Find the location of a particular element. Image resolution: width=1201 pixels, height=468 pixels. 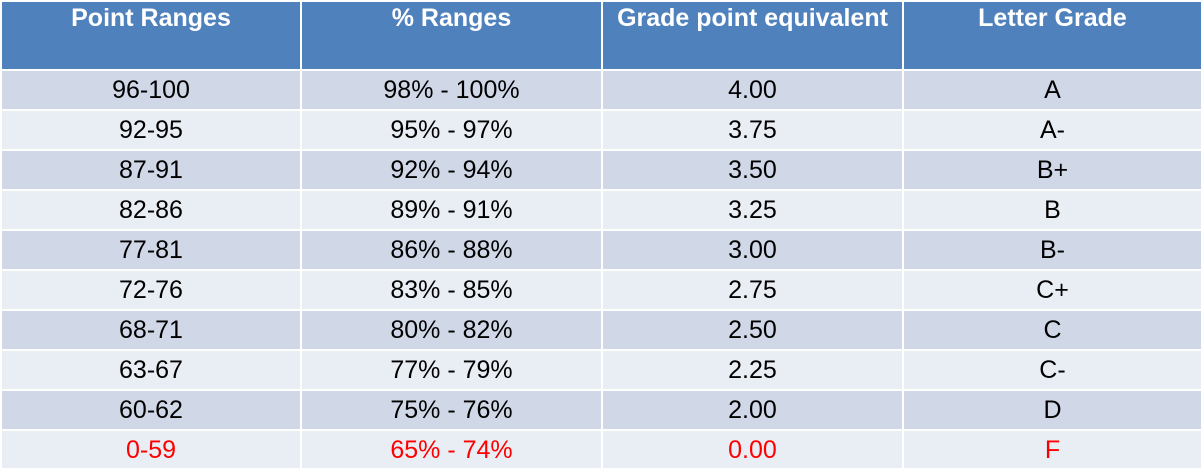

table-row: 96-100 98% - 100% 4.00 A is located at coordinates (600, 90).